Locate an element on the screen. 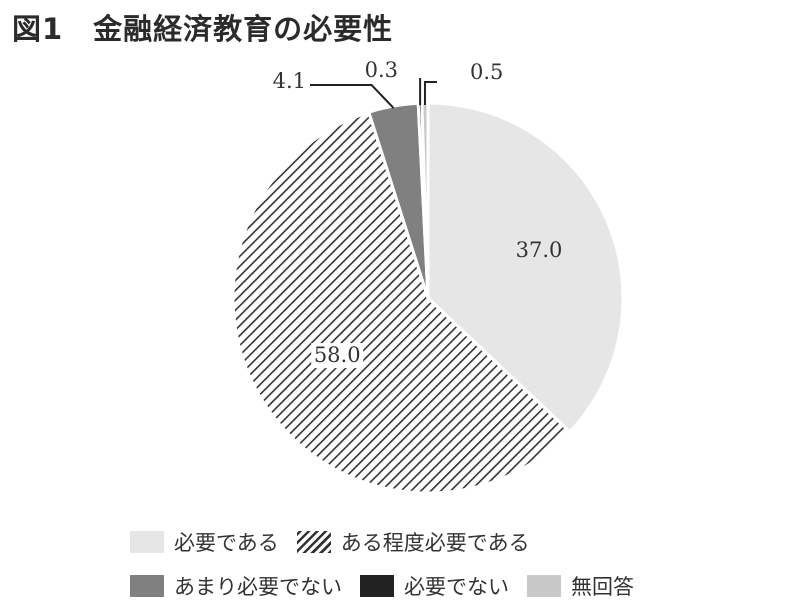 This screenshot has height=611, width=800. legend-item: 無回答 is located at coordinates (580, 586).